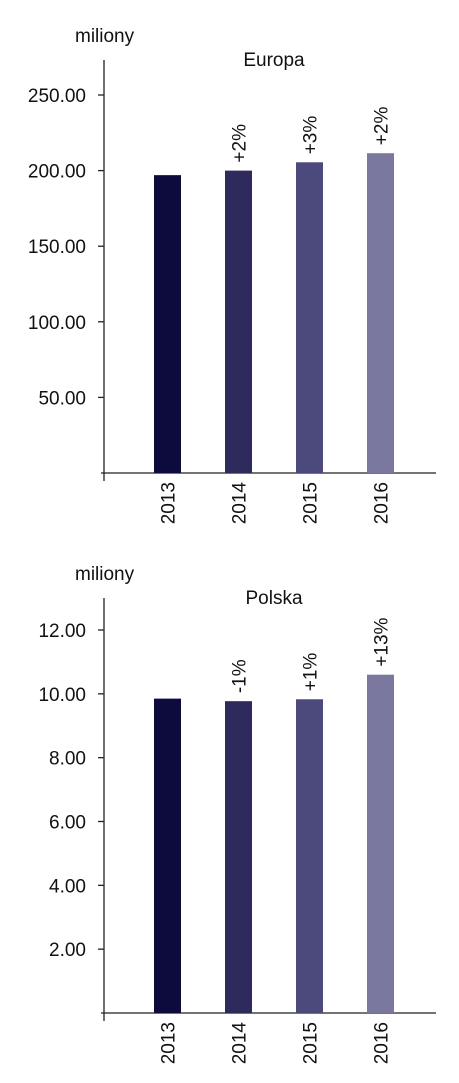 This screenshot has height=1083, width=459. What do you see at coordinates (62, 398) in the screenshot?
I see `chart1-y-tick-label: 50.00` at bounding box center [62, 398].